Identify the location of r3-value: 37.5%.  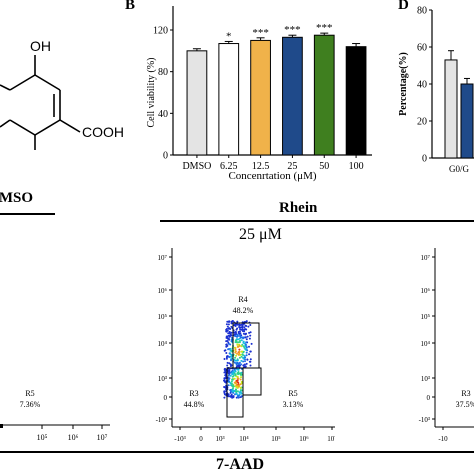
(465, 404).